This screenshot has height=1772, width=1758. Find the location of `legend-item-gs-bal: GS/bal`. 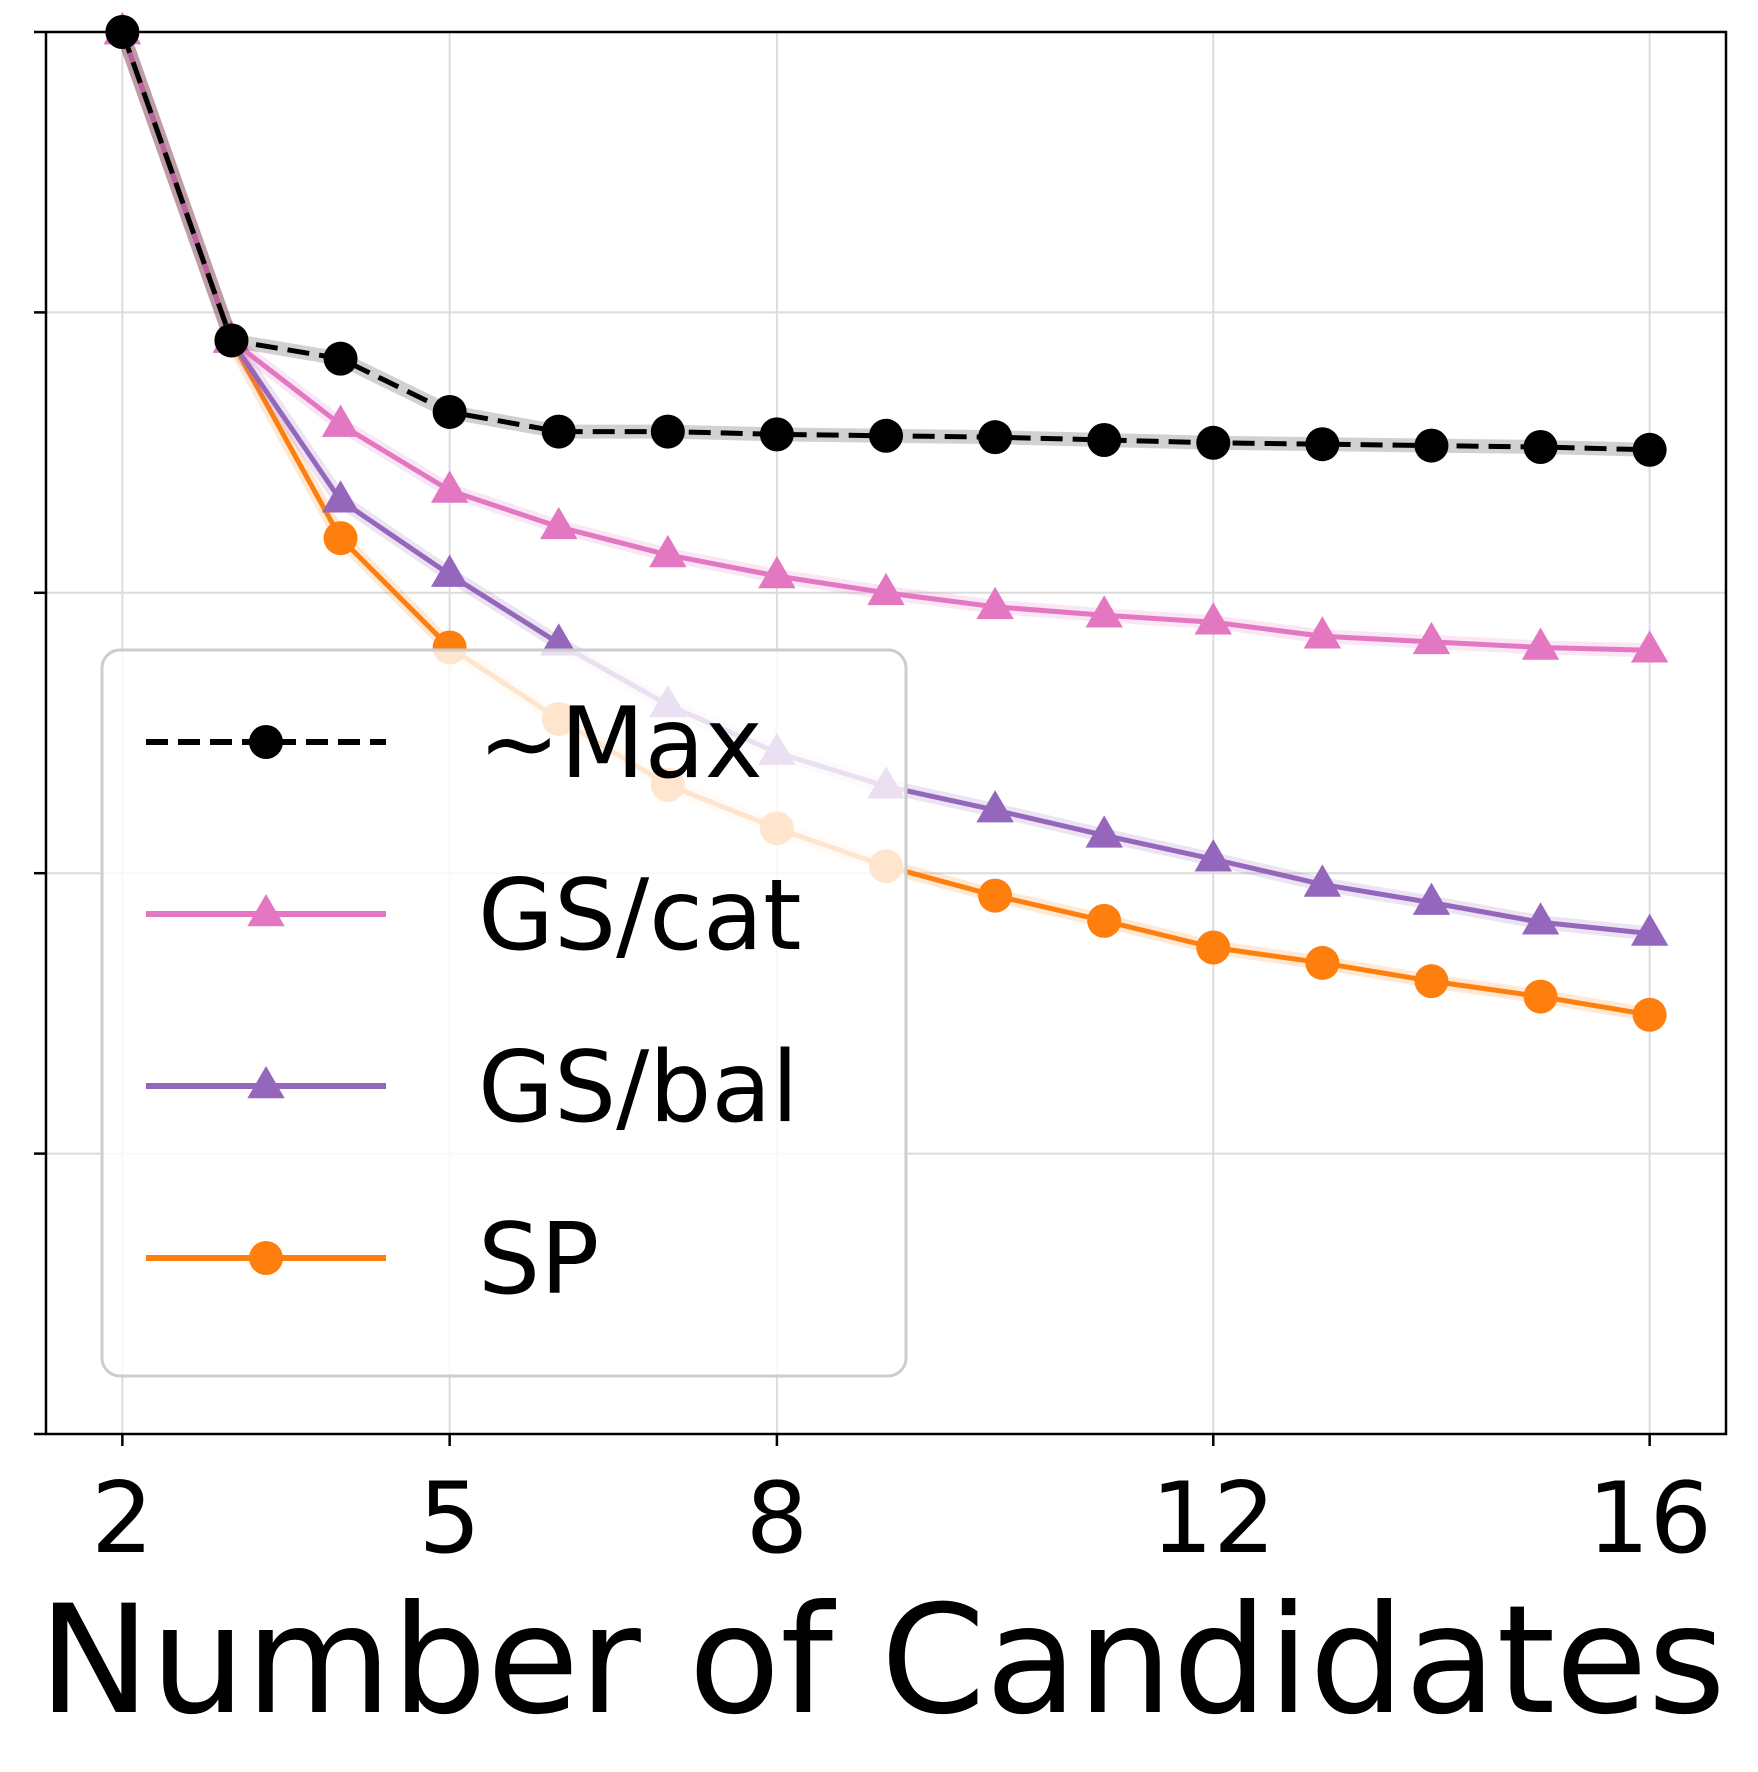

legend-item-gs-bal: GS/bal is located at coordinates (472, 1088).